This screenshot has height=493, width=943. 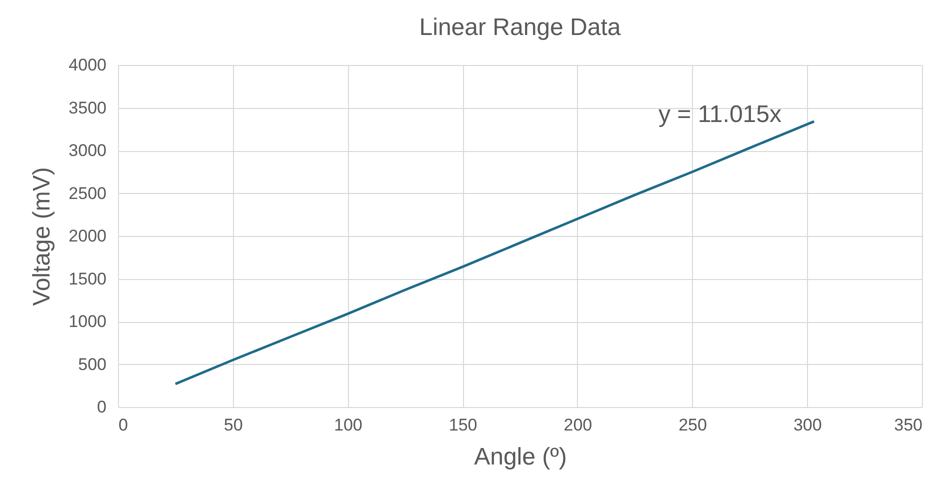 I want to click on y-tick-label: 1000, so click(x=87, y=321).